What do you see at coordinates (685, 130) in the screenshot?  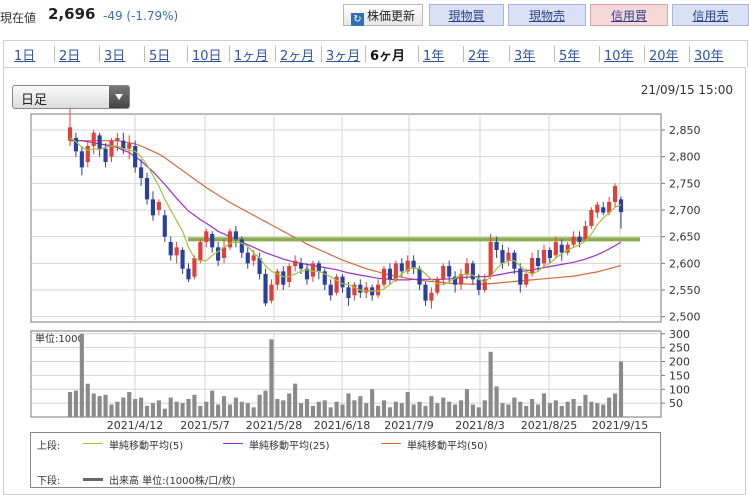 I see `price-tick-label: 2,850` at bounding box center [685, 130].